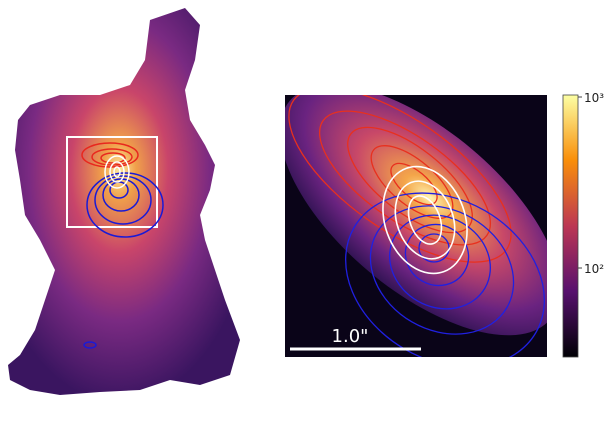 This screenshot has height=427, width=608. What do you see at coordinates (594, 269) in the screenshot?
I see `colorbar-label: 10²` at bounding box center [594, 269].